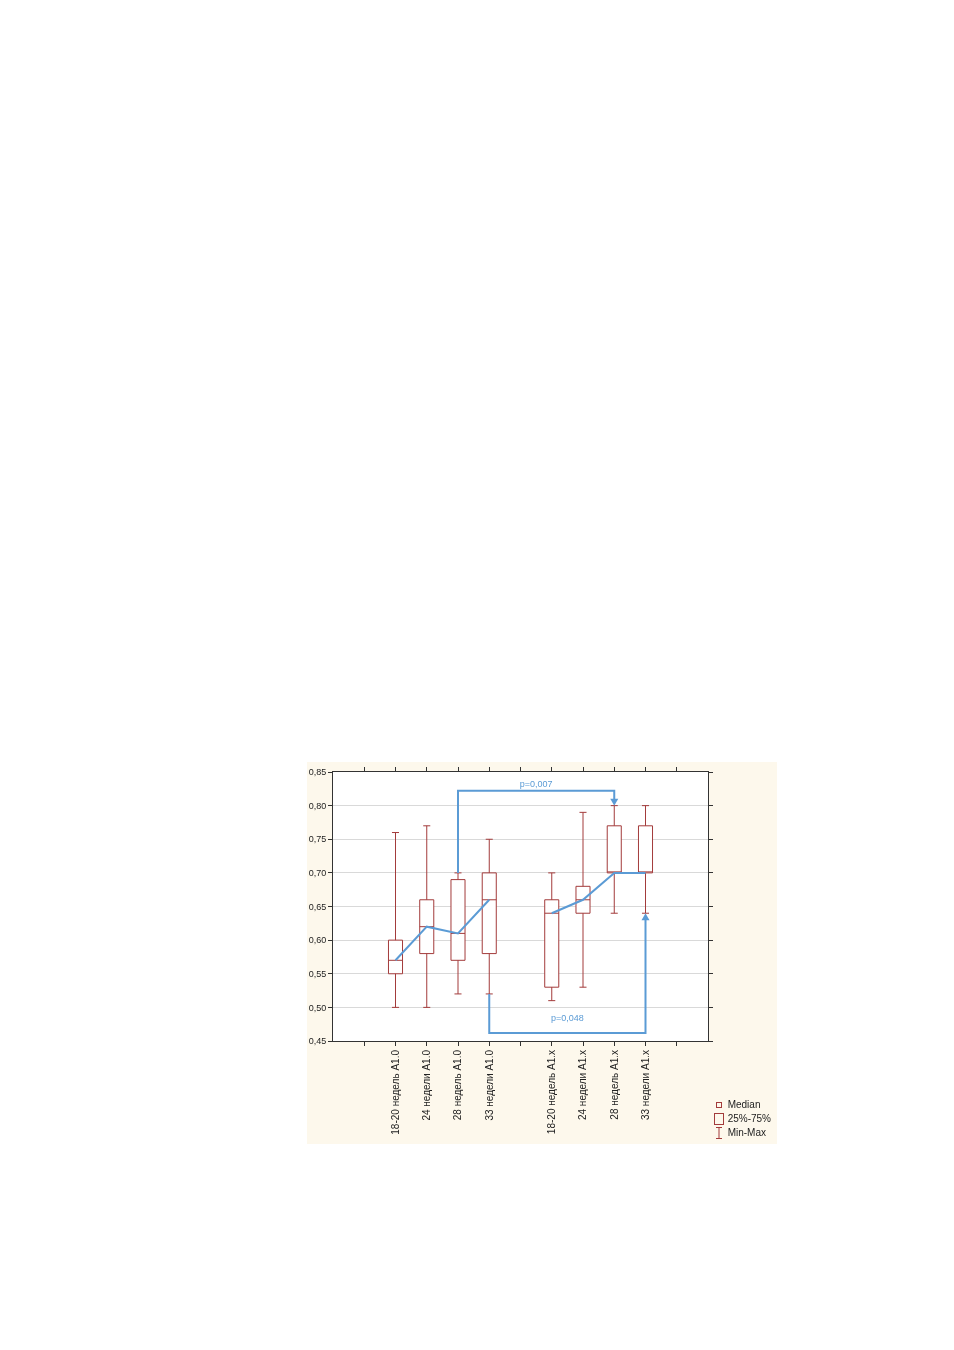  I want to click on x-tick-label: 24 недели A1.x, so click(583, 1085).